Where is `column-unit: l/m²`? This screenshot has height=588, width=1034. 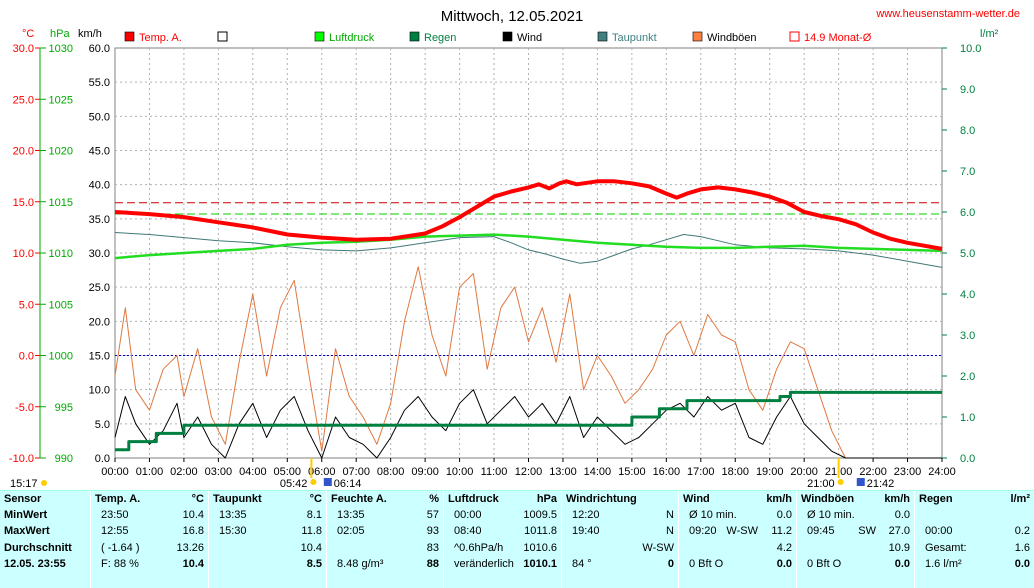 column-unit: l/m² is located at coordinates (1020, 499).